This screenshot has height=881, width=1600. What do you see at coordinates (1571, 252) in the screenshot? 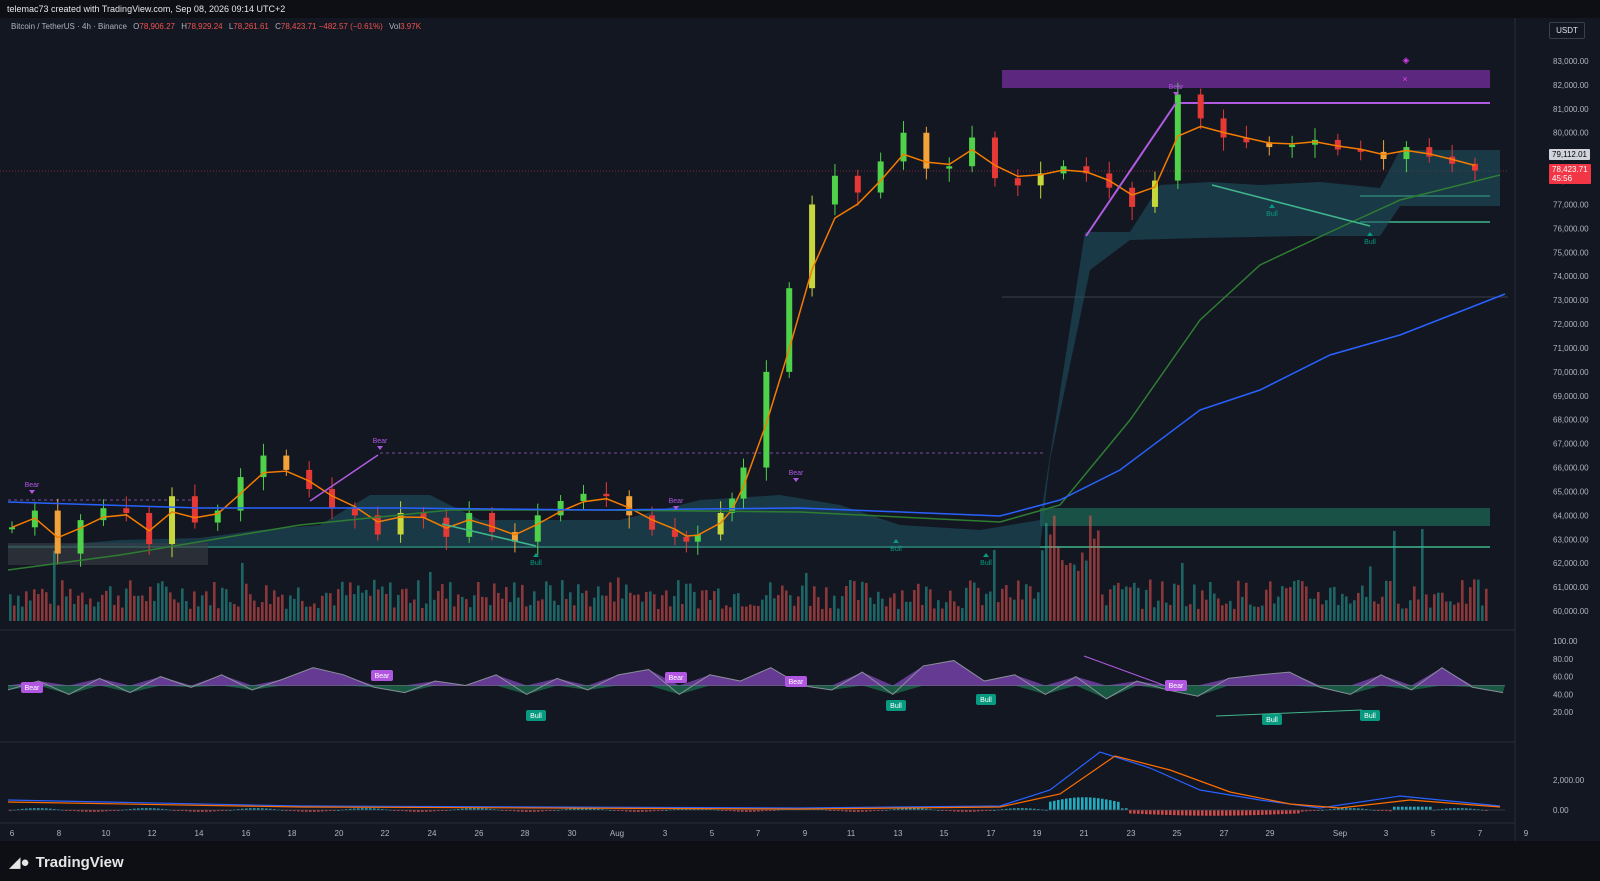
I see `price-tick-label: 75,000.00` at bounding box center [1571, 252].